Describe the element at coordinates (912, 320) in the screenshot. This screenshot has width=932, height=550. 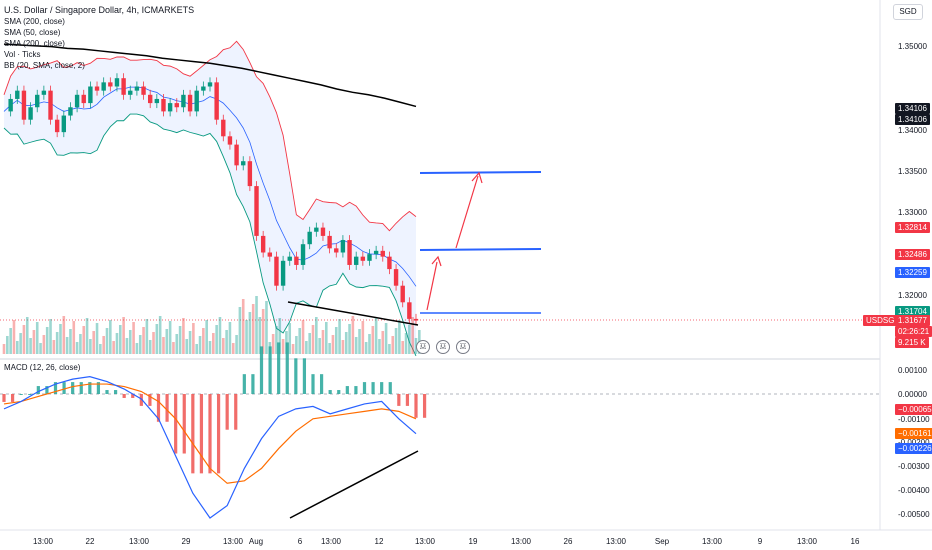
I see `last-price-badge: 1.31677` at that location.